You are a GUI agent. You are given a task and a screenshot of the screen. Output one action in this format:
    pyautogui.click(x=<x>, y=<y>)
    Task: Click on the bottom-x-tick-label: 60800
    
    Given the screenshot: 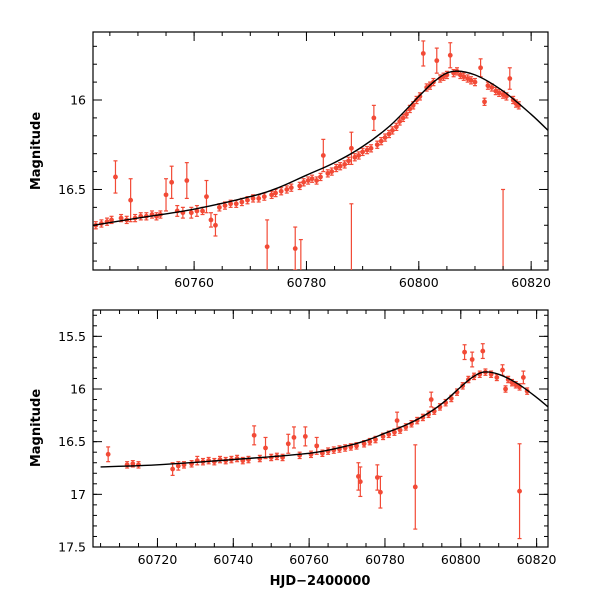 What is the action you would take?
    pyautogui.click(x=461, y=559)
    